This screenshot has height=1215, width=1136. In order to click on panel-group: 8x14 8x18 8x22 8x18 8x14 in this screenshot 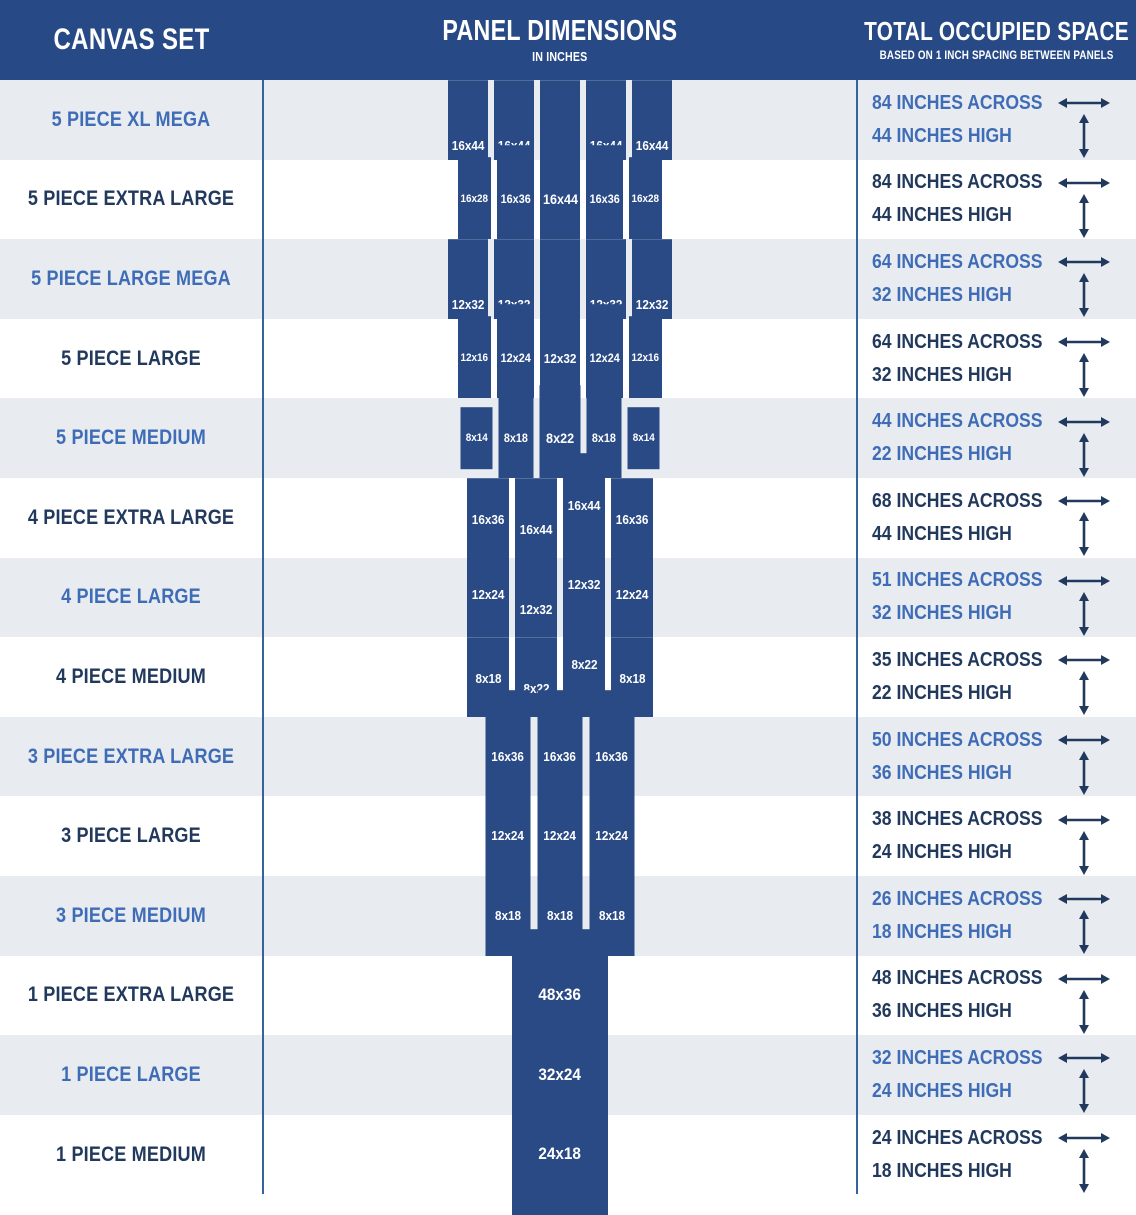, I will do `click(560, 438)`.